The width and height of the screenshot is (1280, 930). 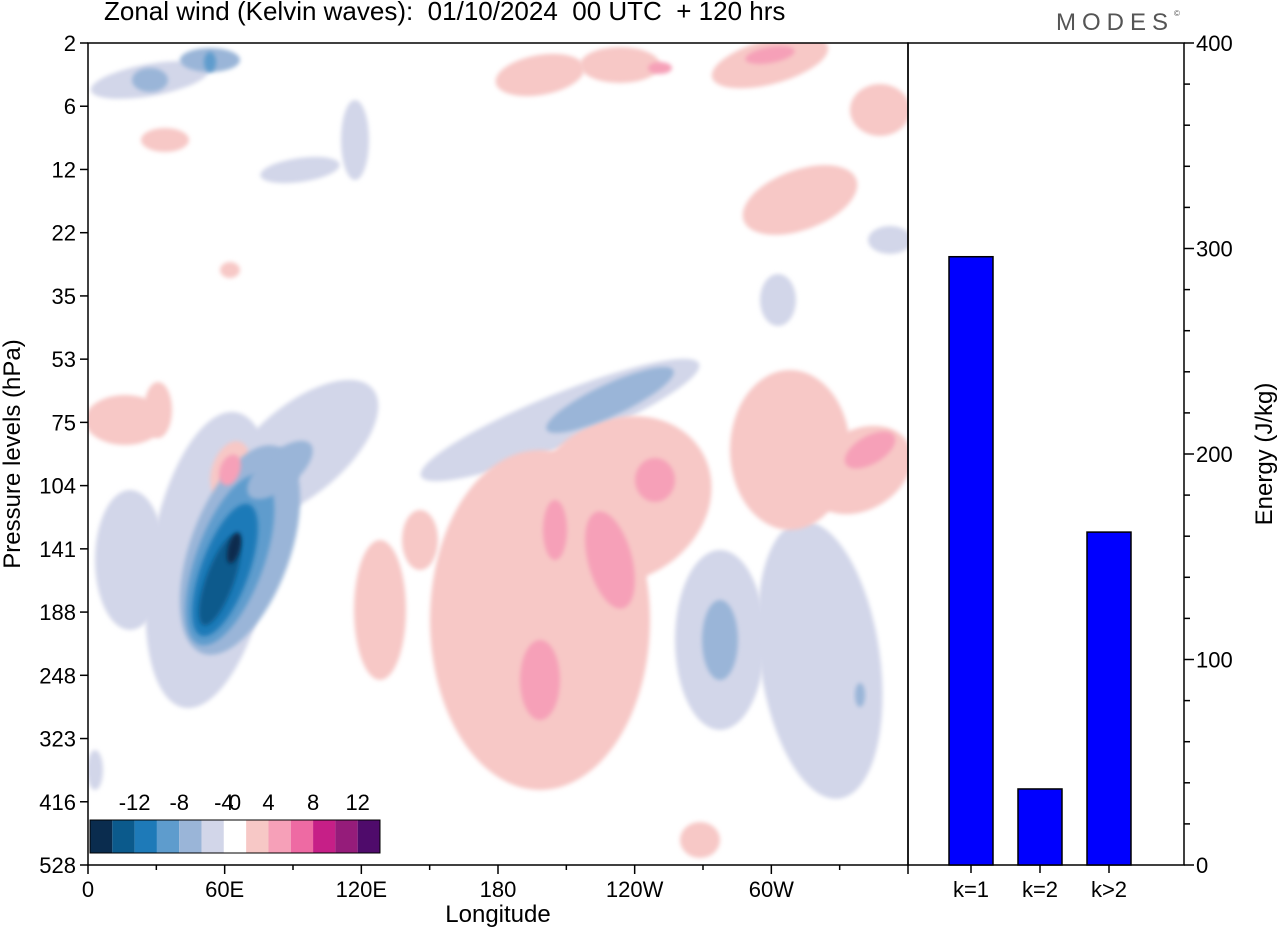 What do you see at coordinates (361, 889) in the screenshot?
I see `x-tick-label: 120E` at bounding box center [361, 889].